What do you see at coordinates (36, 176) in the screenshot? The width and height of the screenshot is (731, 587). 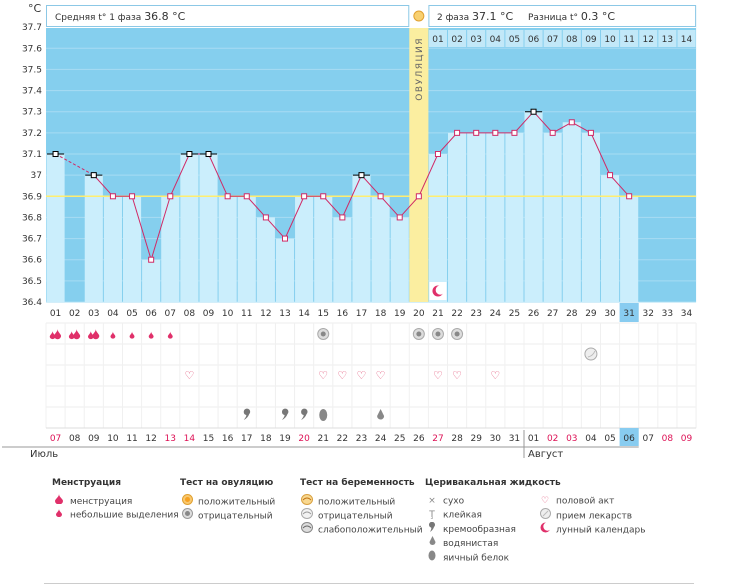 I see `y-tick-label: 37` at bounding box center [36, 176].